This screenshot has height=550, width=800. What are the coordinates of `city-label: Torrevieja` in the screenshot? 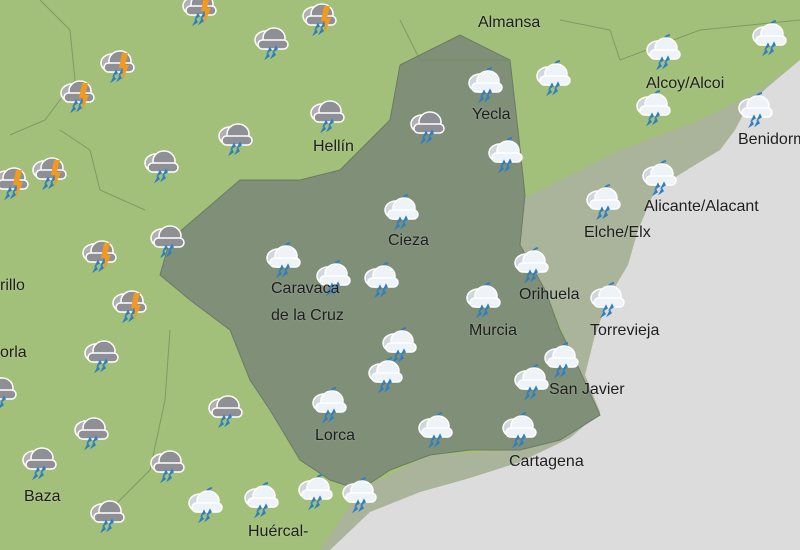 It's located at (625, 330).